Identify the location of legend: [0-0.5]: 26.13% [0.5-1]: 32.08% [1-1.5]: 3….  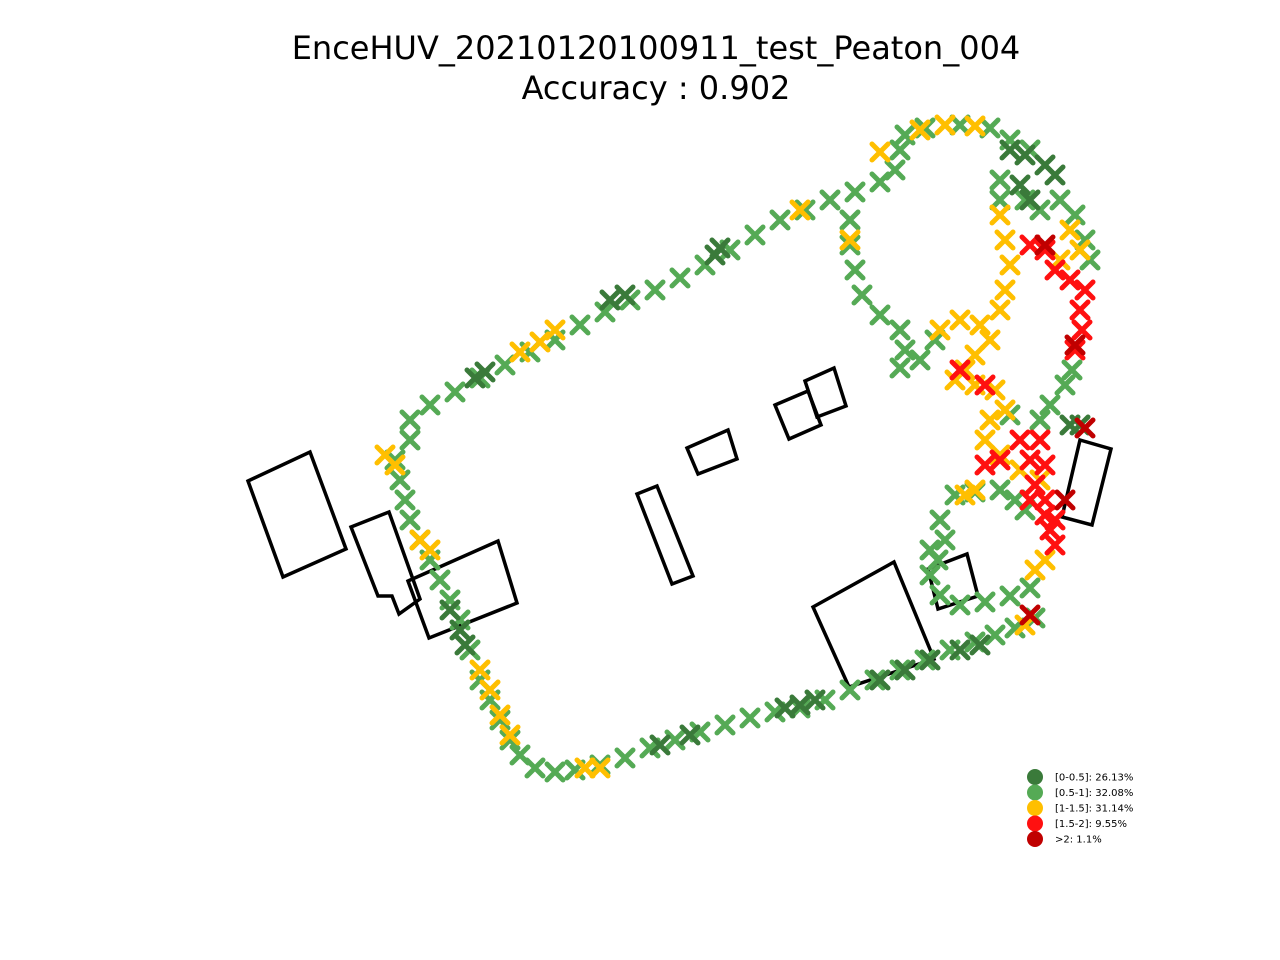
(1080, 808).